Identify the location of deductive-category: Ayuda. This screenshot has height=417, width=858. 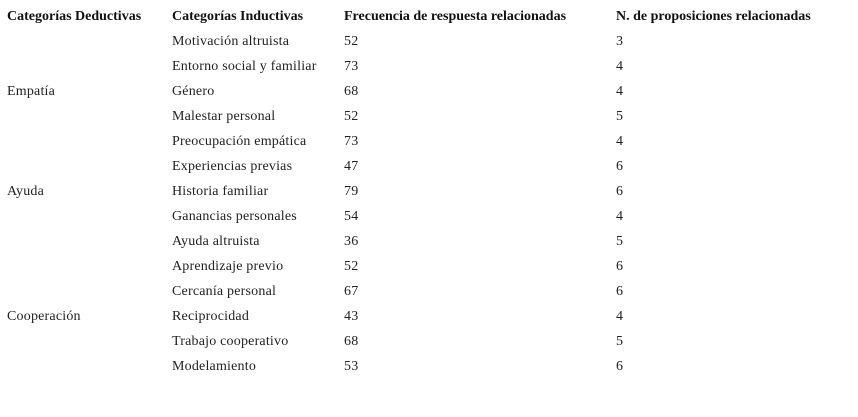
(26, 191).